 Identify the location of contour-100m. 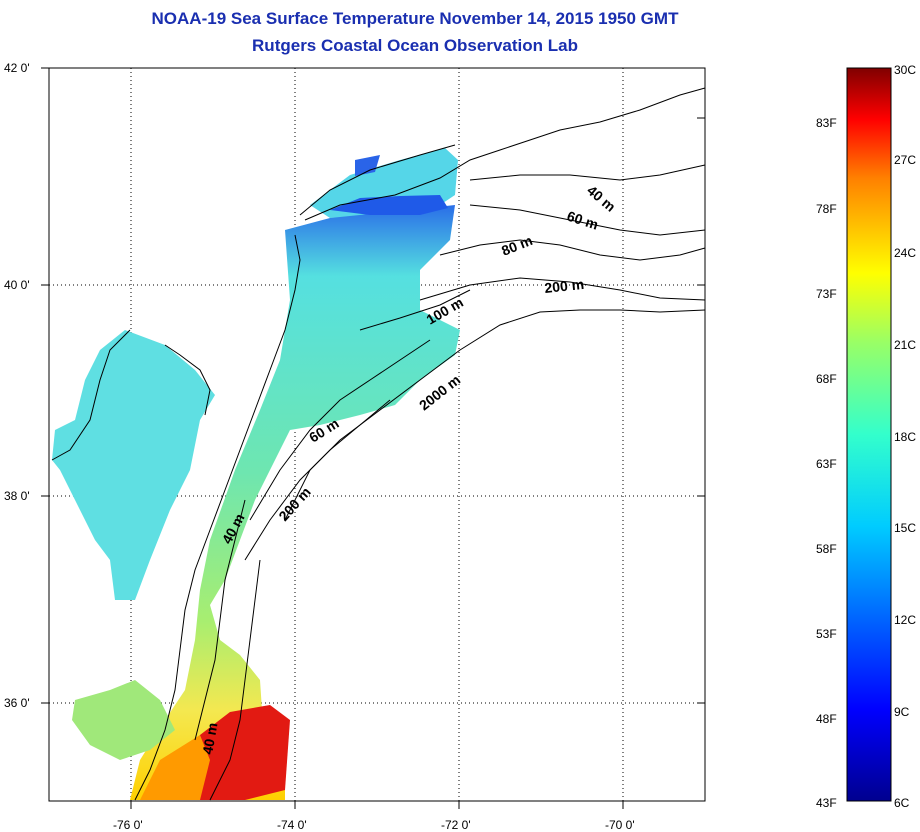
(415, 310).